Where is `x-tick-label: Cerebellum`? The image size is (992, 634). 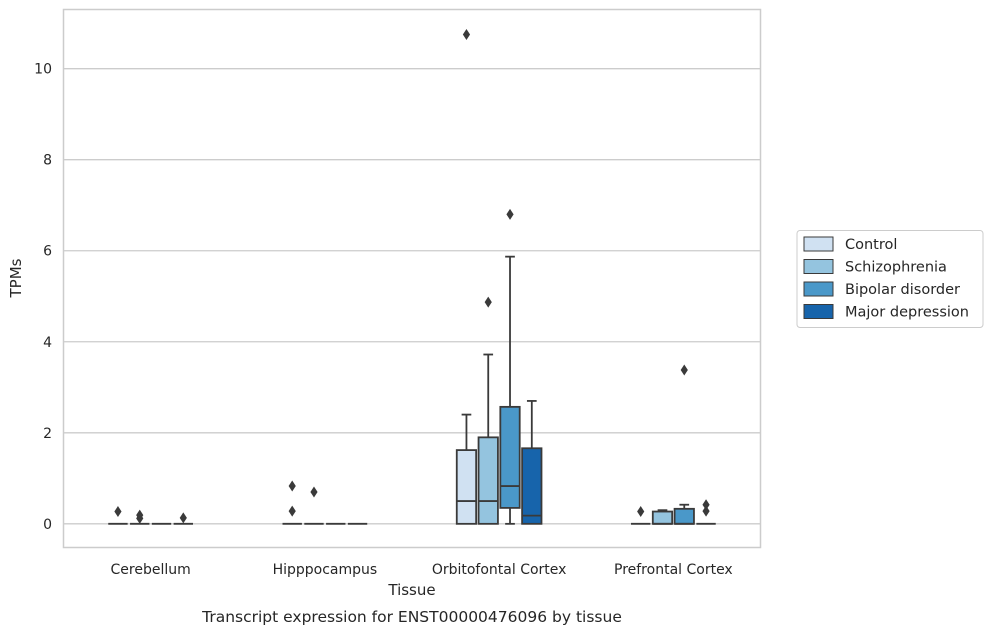 x-tick-label: Cerebellum is located at coordinates (151, 570).